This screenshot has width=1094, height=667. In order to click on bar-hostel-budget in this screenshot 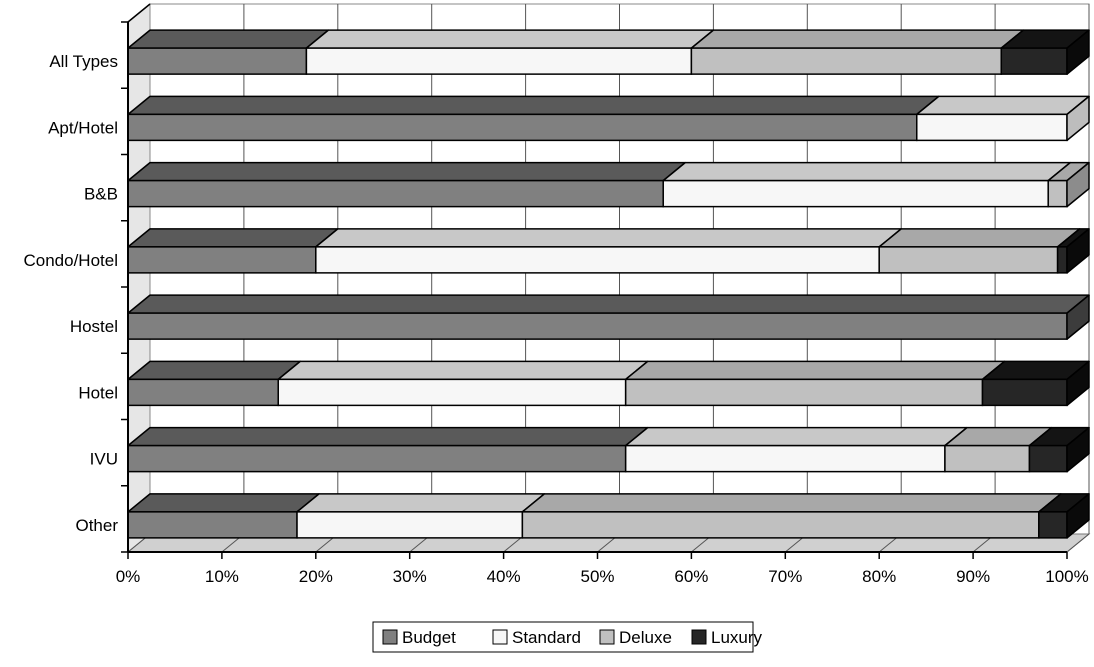, I will do `click(597, 326)`.